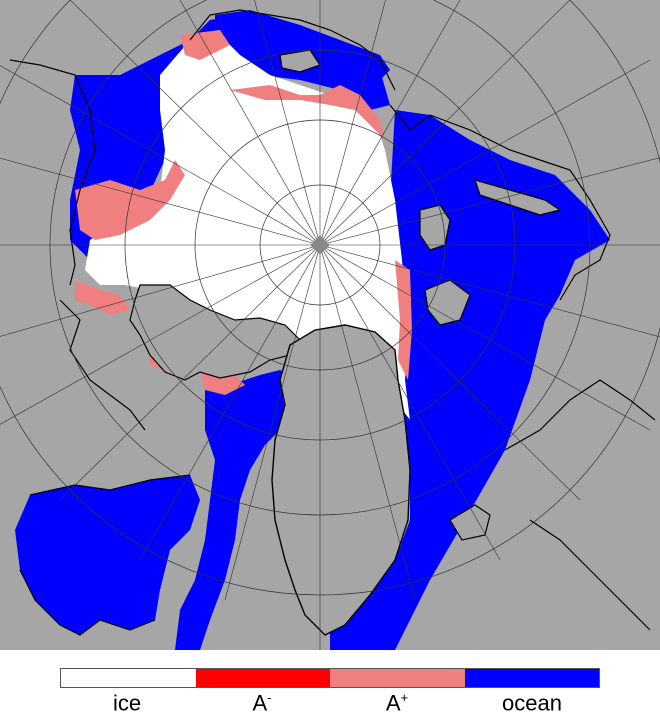 The image size is (660, 716). I want to click on legend-swatch-ice, so click(128, 678).